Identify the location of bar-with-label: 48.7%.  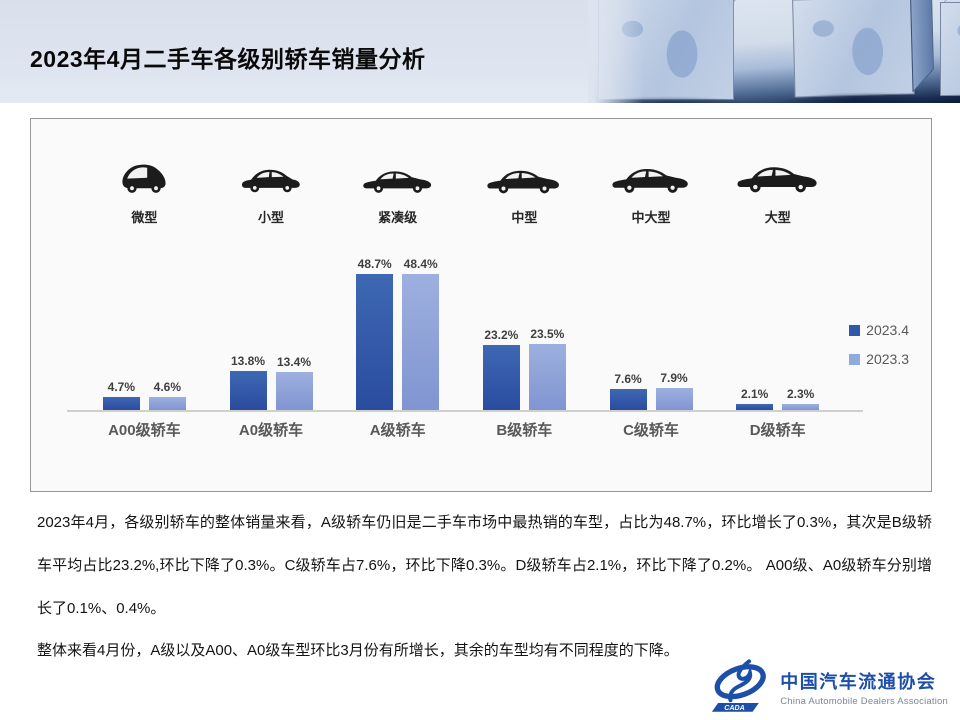
(375, 333).